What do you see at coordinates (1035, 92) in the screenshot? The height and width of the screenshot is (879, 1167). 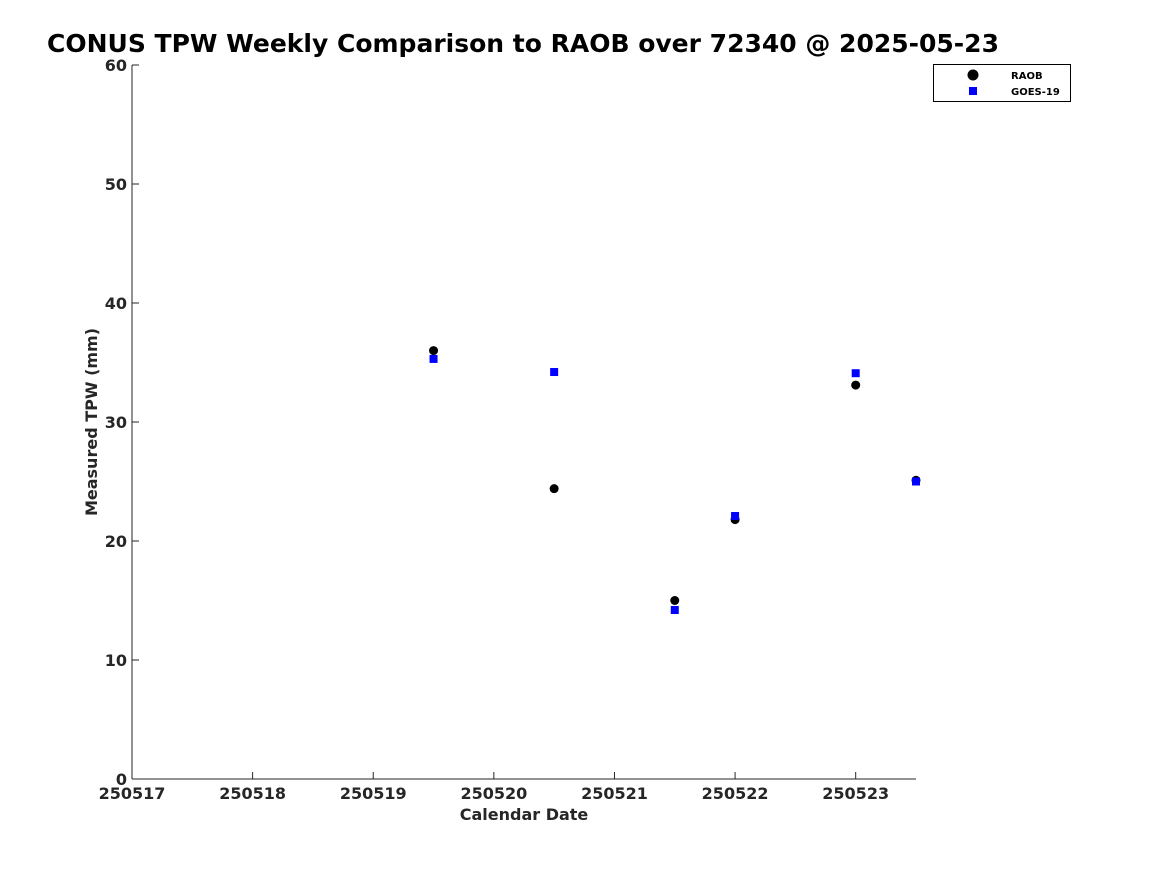 I see `legend-label: GOES-19` at bounding box center [1035, 92].